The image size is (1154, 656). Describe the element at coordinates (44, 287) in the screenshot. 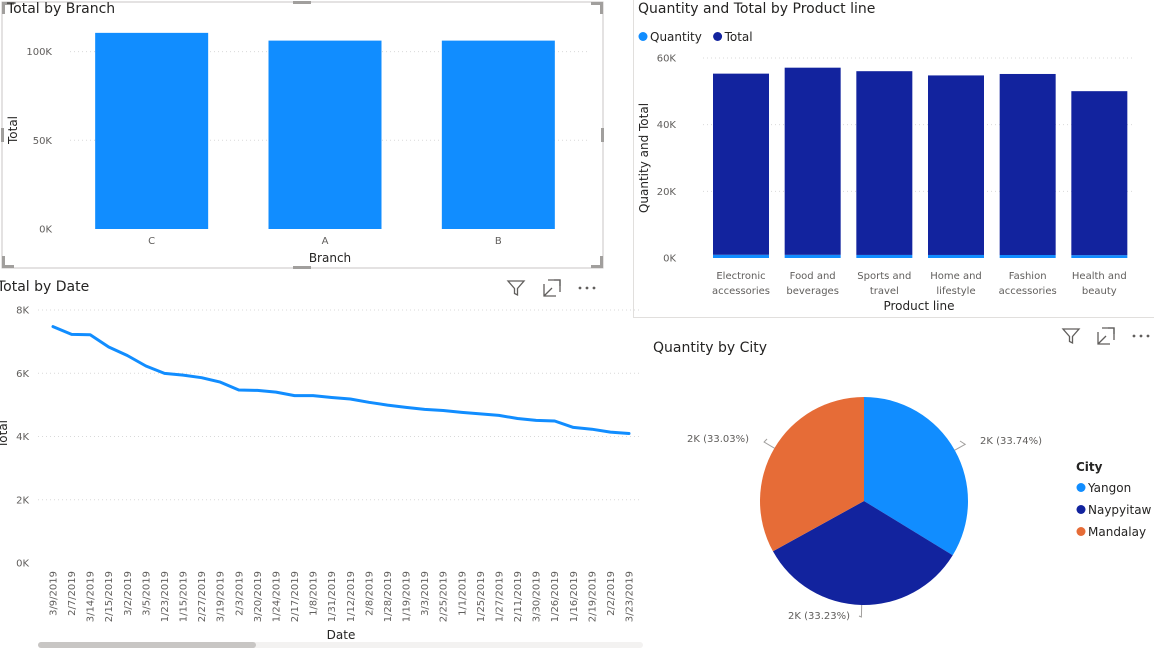

I see `date-chart-title: Total by Date` at that location.